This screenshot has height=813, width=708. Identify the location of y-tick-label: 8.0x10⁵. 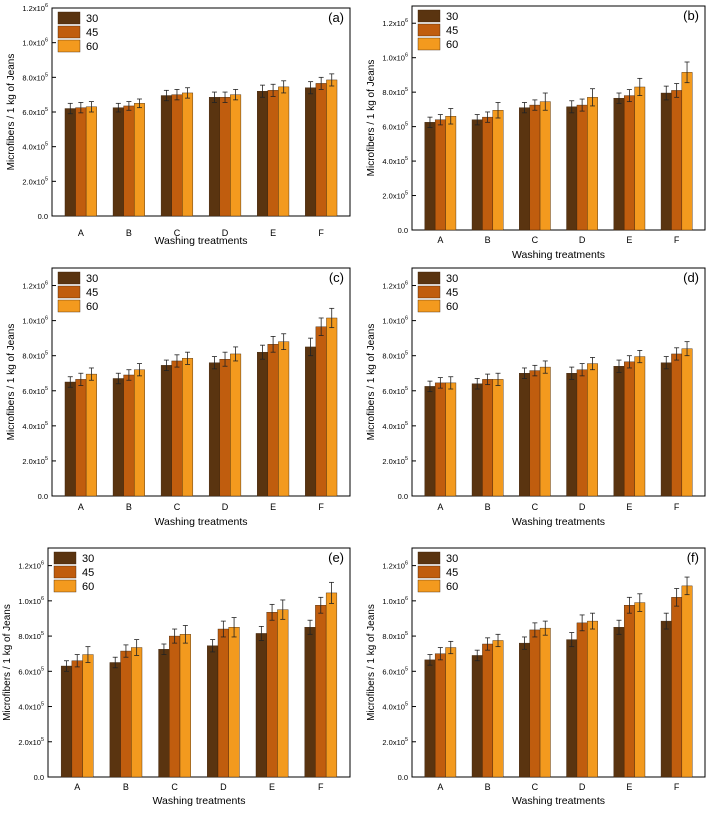
(395, 356).